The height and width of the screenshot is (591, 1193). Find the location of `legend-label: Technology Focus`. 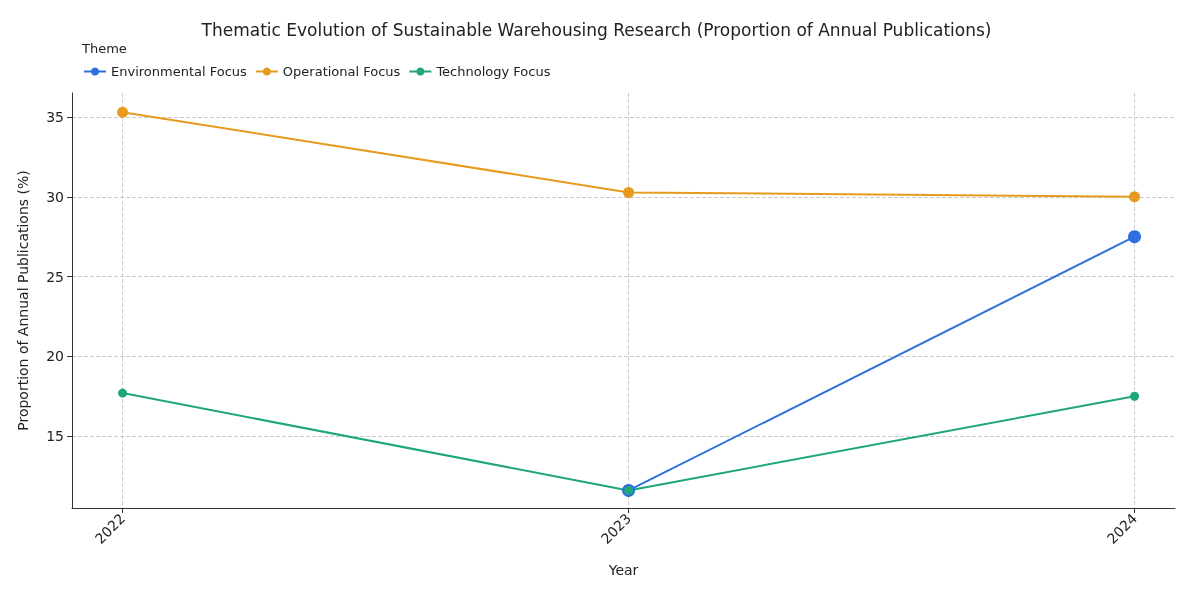

legend-label: Technology Focus is located at coordinates (493, 71).